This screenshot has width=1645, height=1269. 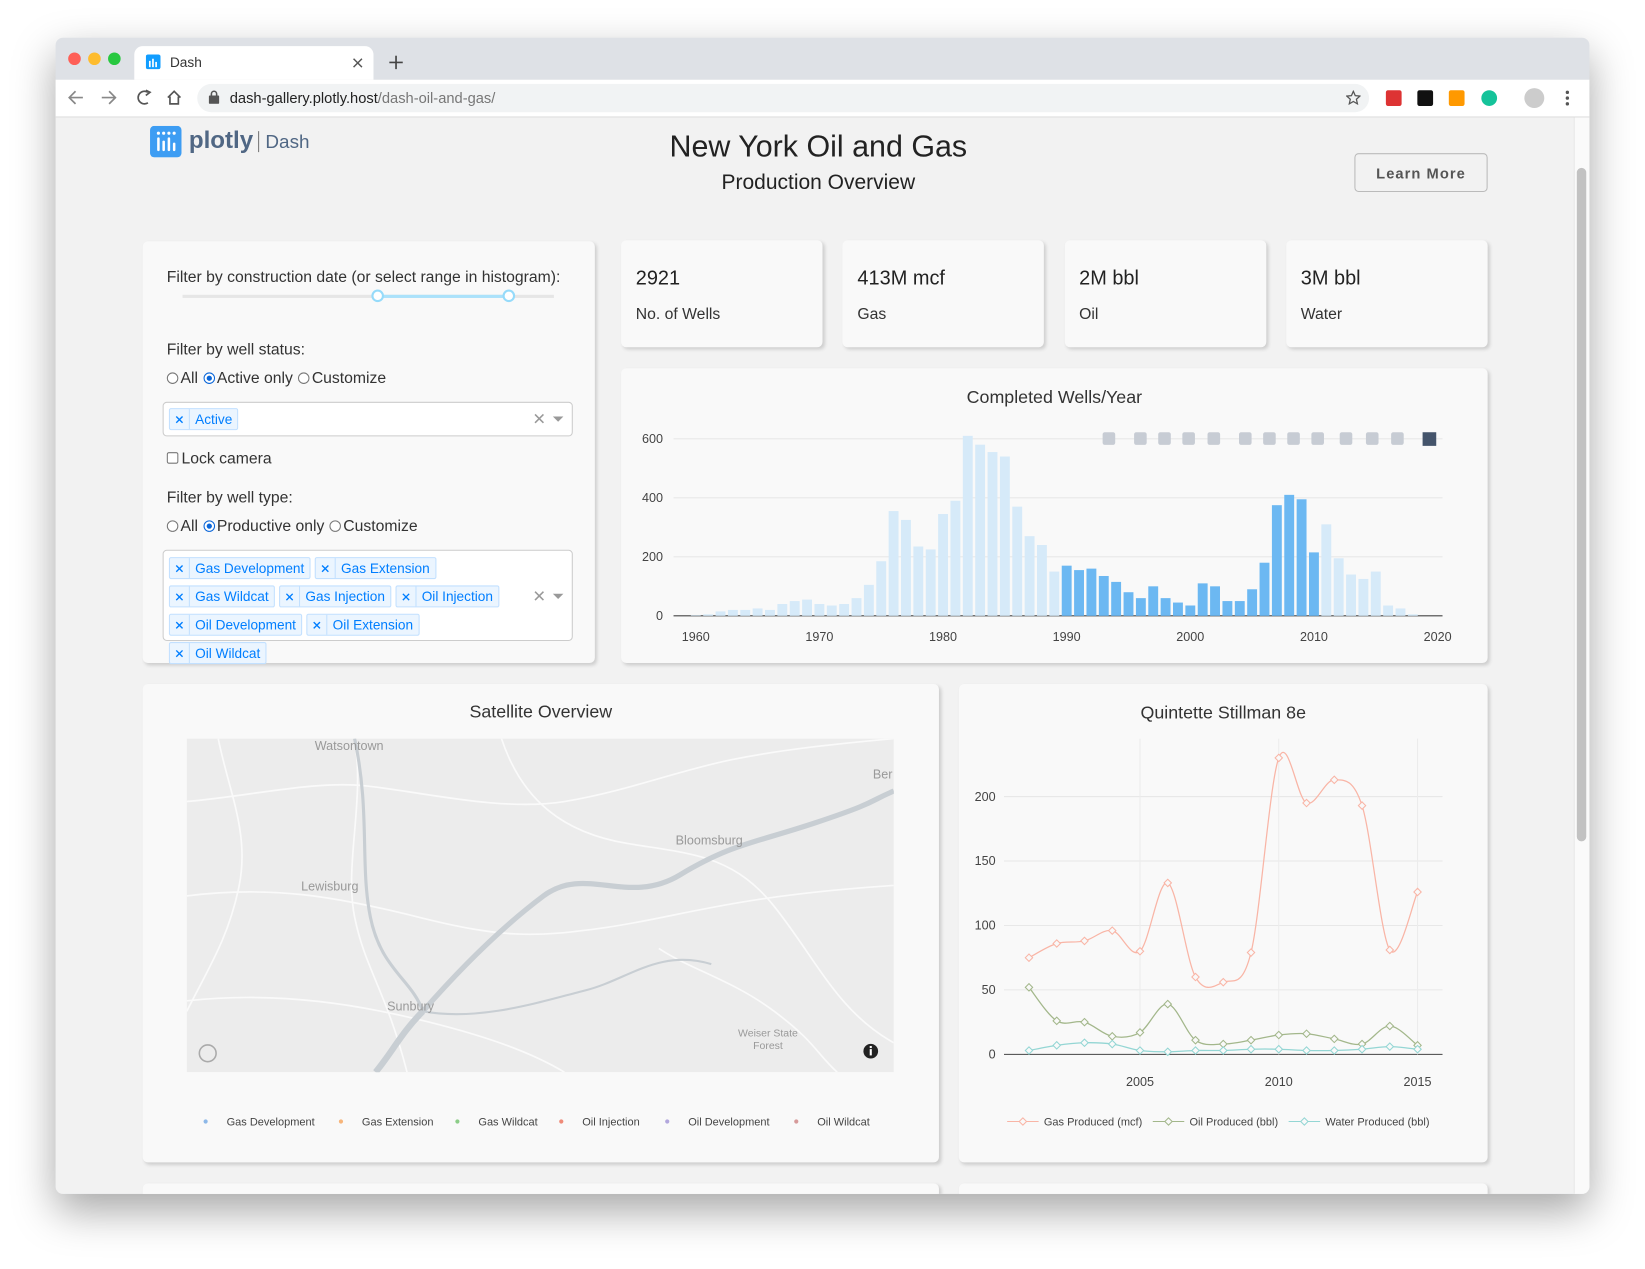 What do you see at coordinates (1581, 504) in the screenshot?
I see `scrollbar-thumb` at bounding box center [1581, 504].